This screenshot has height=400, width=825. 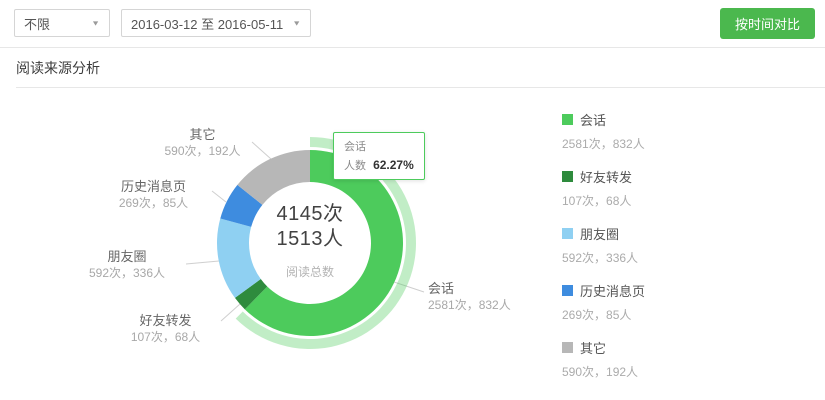 I want to click on chart-tooltip: 会话 人数 62.27%, so click(x=379, y=156).